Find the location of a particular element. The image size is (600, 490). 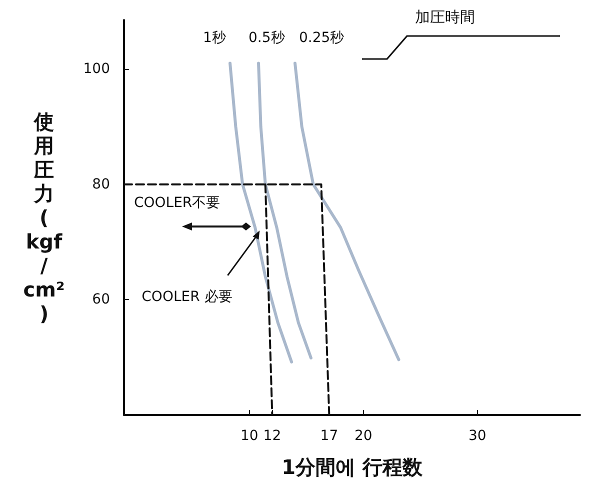

annotation: COOLER不要 is located at coordinates (177, 203).